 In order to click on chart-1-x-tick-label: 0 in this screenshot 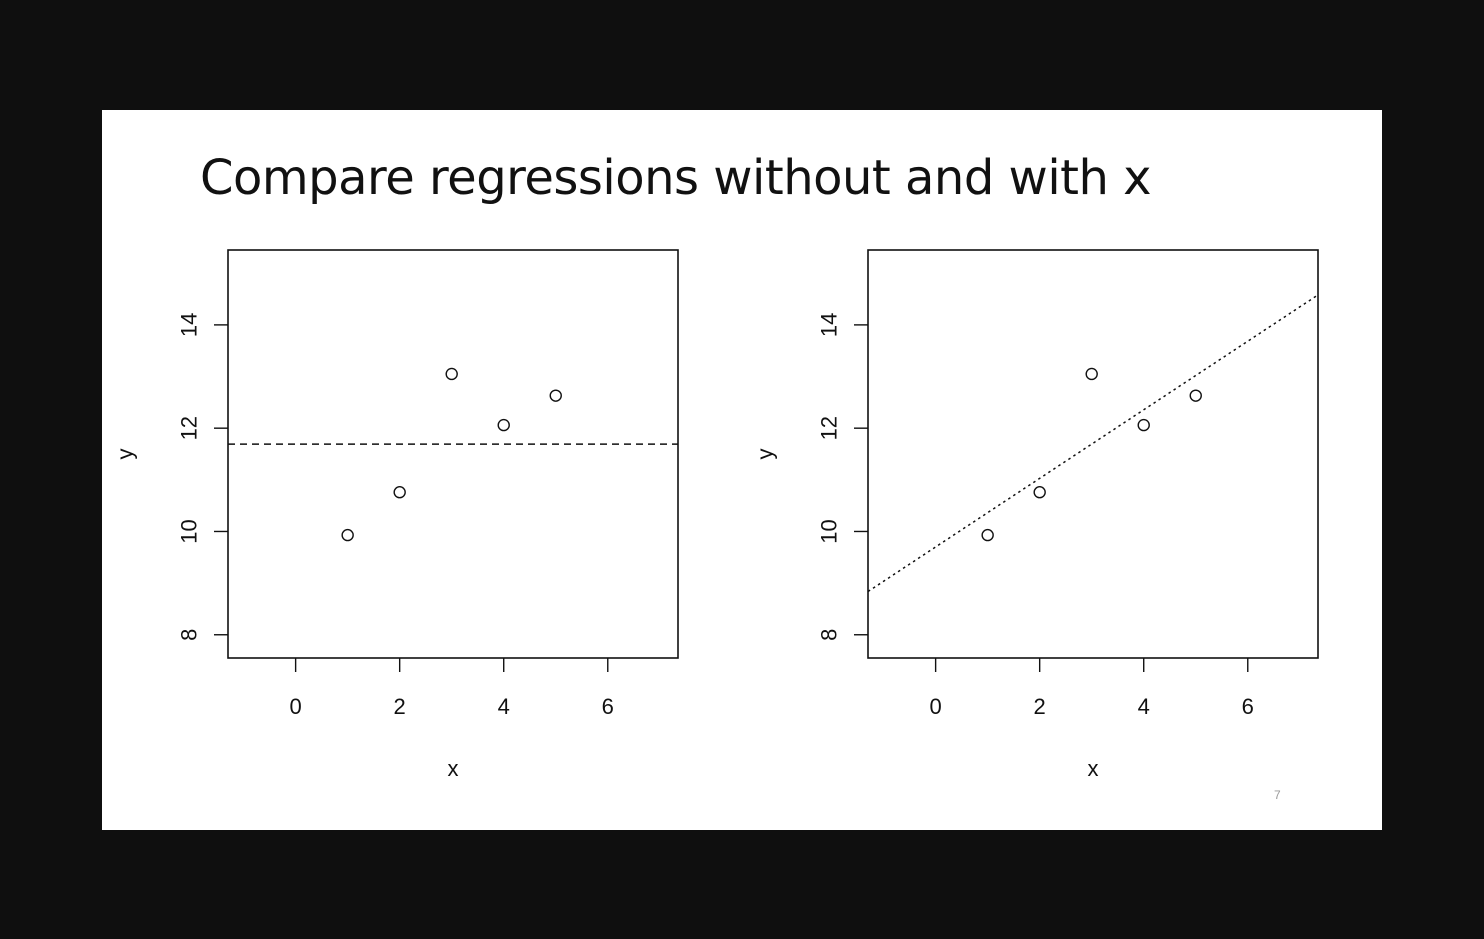, I will do `click(936, 706)`.